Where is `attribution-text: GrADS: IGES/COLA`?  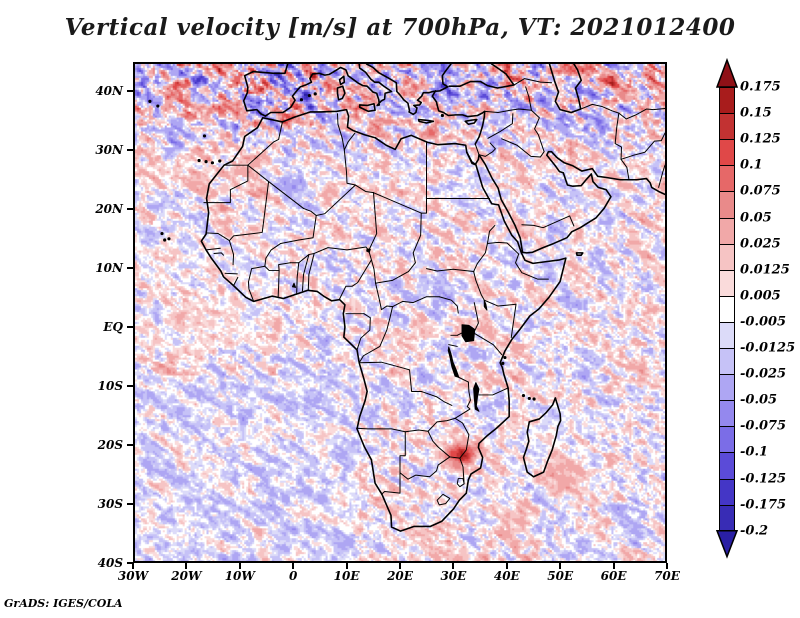
attribution-text: GrADS: IGES/COLA is located at coordinates (63, 603).